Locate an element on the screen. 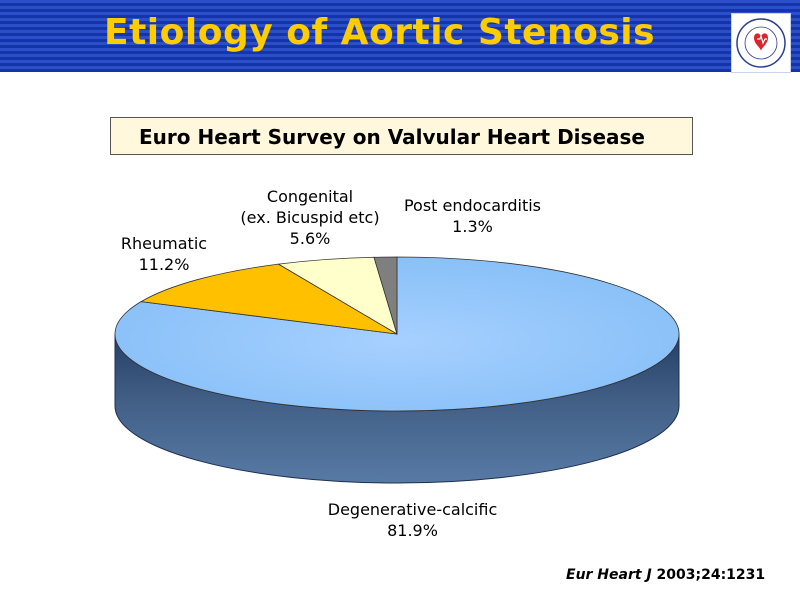 The image size is (800, 600). degenerative-pct: 81.9% is located at coordinates (412, 530).